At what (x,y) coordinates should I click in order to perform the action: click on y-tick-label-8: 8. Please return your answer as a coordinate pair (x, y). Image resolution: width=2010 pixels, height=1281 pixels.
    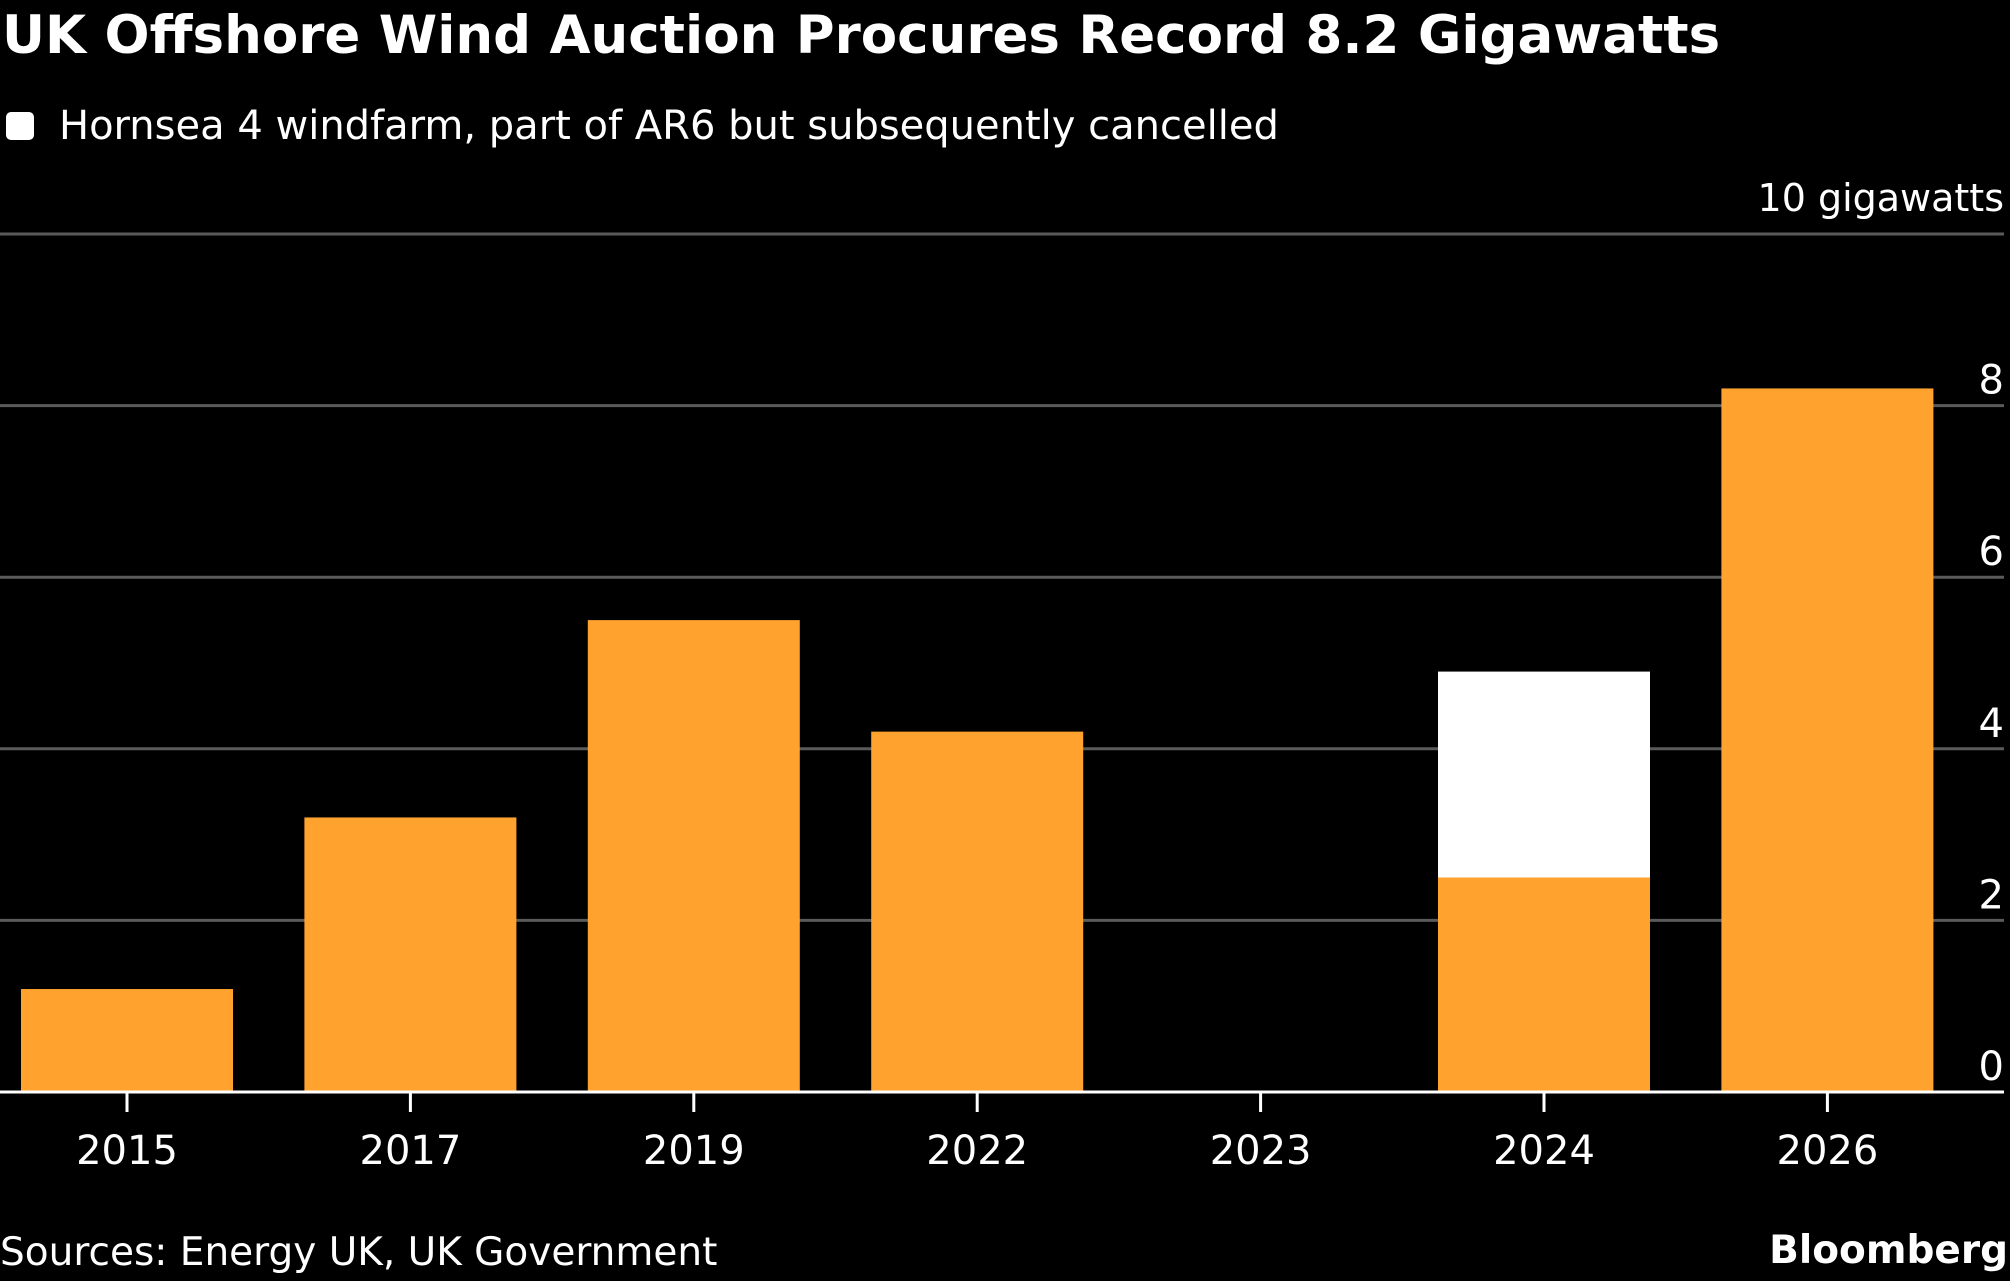
    Looking at the image, I should click on (1991, 381).